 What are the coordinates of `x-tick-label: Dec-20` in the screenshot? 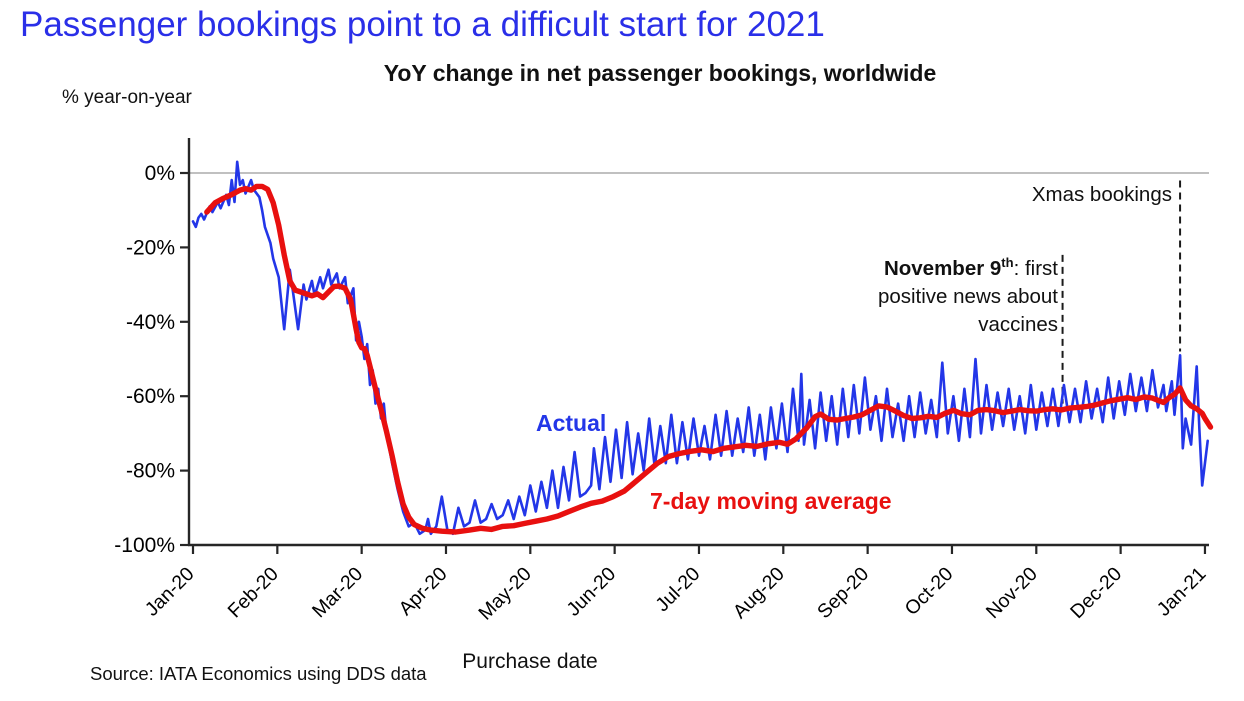 It's located at (1096, 593).